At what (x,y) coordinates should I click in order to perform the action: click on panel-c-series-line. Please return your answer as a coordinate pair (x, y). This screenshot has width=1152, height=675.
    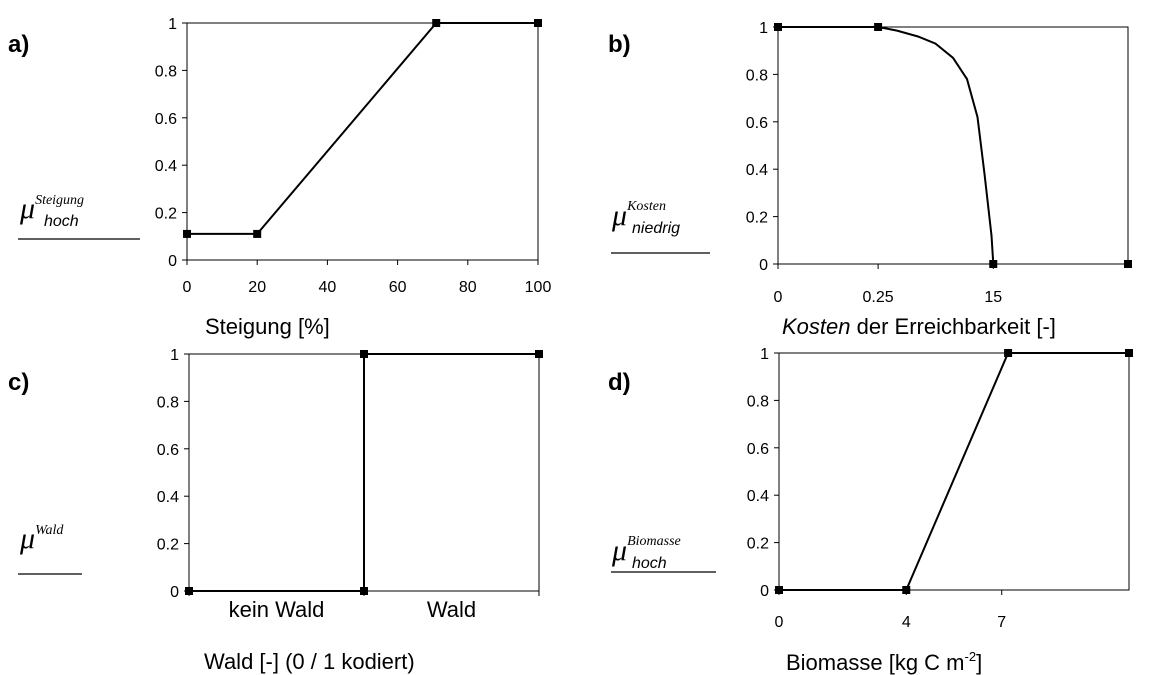
    Looking at the image, I should click on (364, 472).